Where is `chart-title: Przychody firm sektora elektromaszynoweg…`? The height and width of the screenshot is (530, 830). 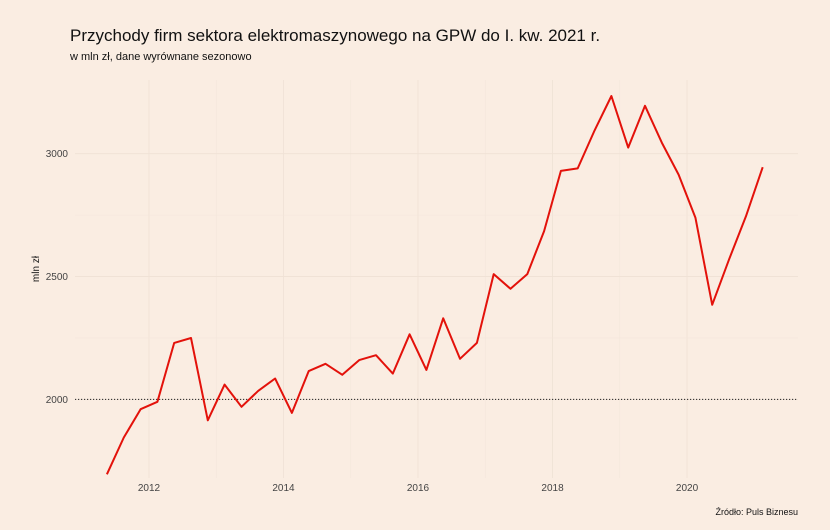
chart-title: Przychody firm sektora elektromaszynoweg… is located at coordinates (335, 35).